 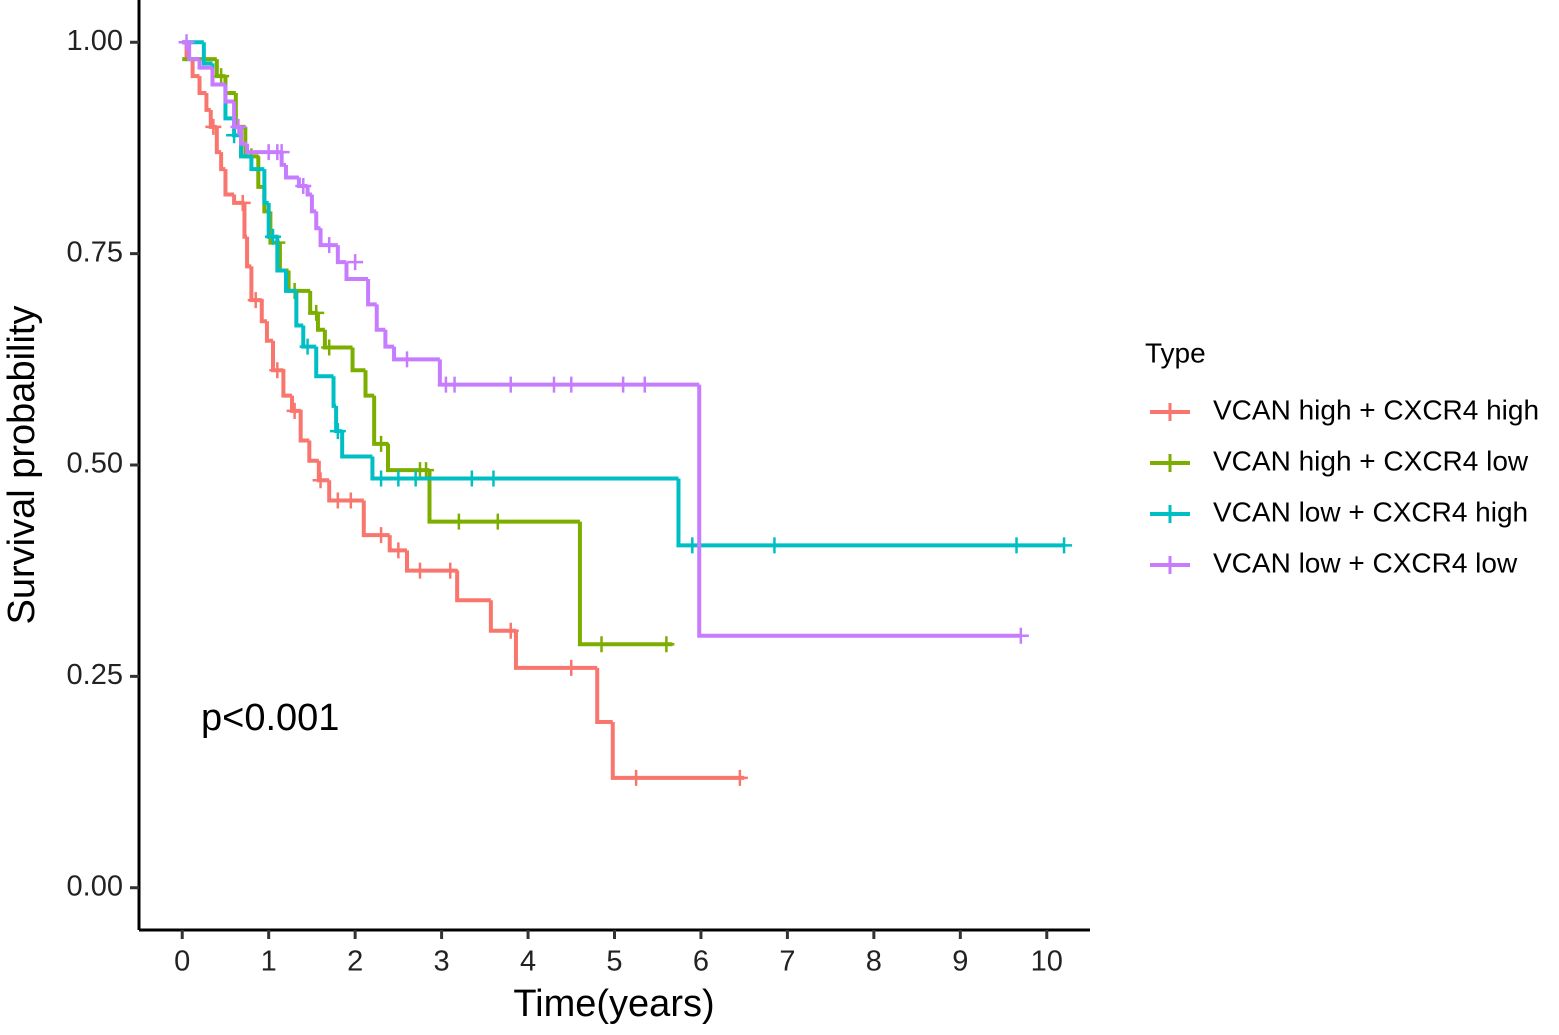 What do you see at coordinates (1365, 562) in the screenshot?
I see `legend-label: VCAN low + CXCR4 low` at bounding box center [1365, 562].